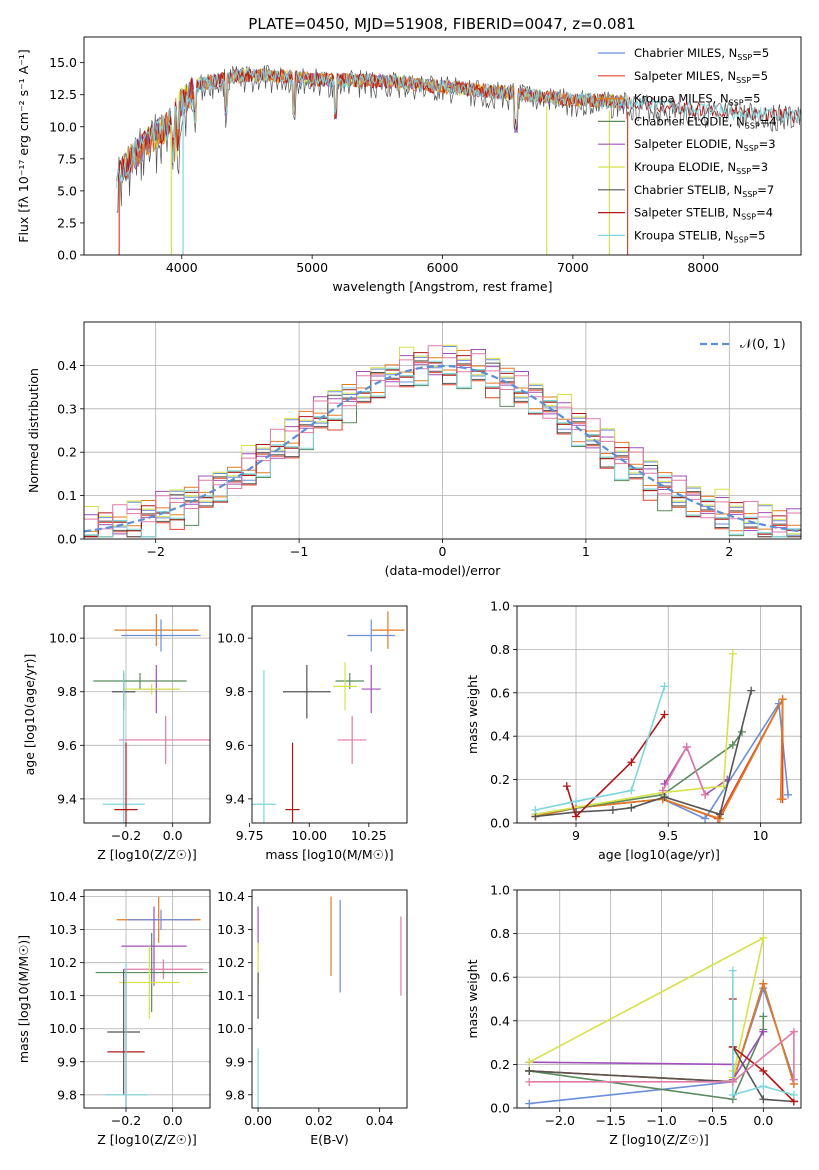 The height and width of the screenshot is (1170, 819). I want to click on x-tick-label: 7000, so click(573, 267).